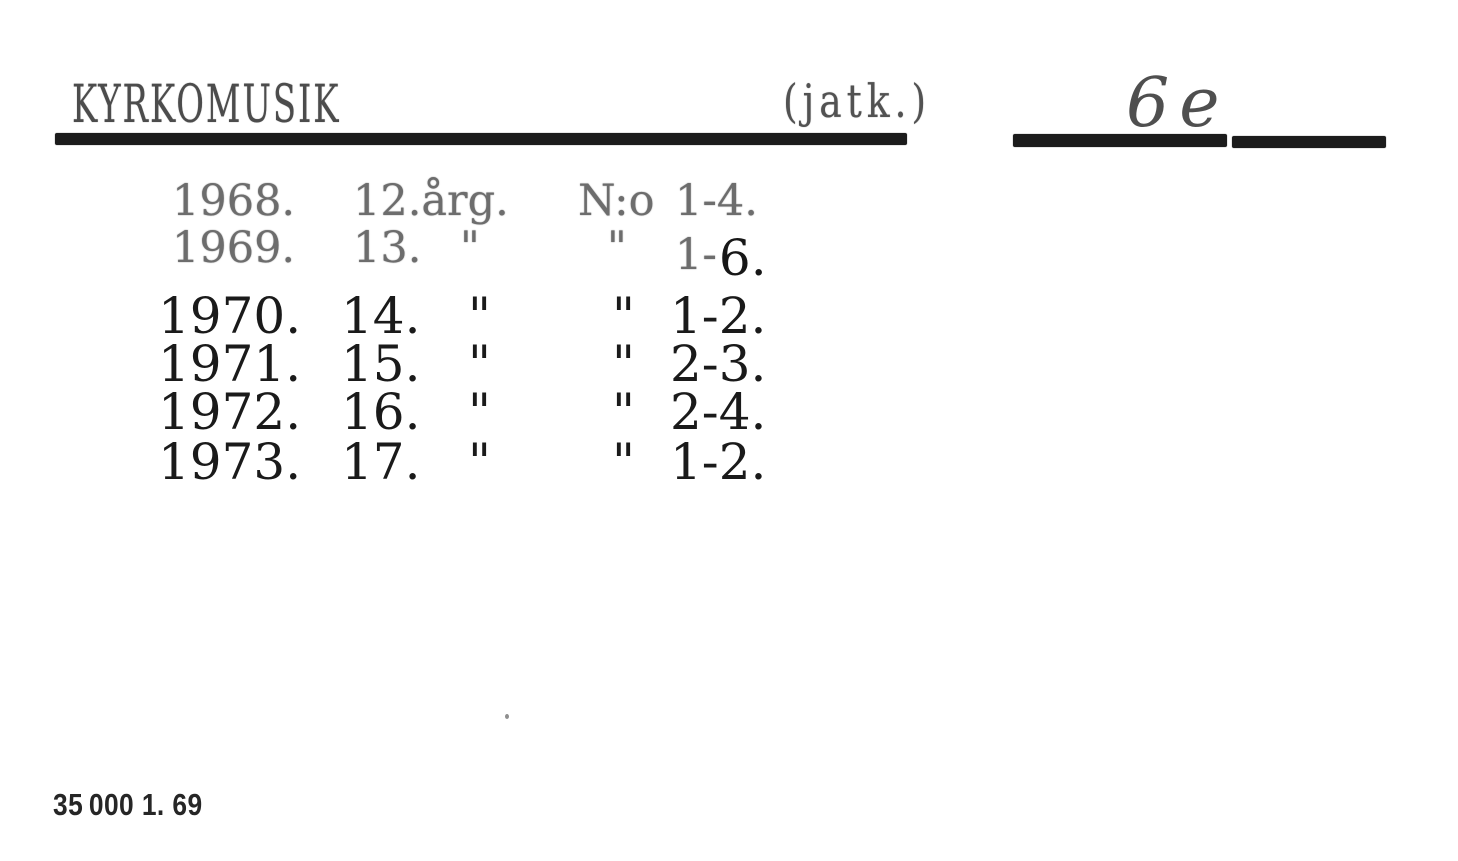 Image resolution: width=1458 pixels, height=861 pixels. I want to click on volume-cell: 15., so click(381, 364).